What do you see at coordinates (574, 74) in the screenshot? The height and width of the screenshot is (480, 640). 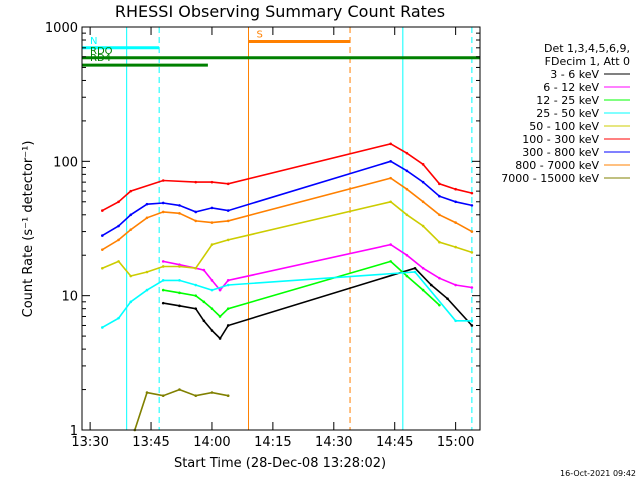 I see `legend-entry-0: 3 - 6 keV` at bounding box center [574, 74].